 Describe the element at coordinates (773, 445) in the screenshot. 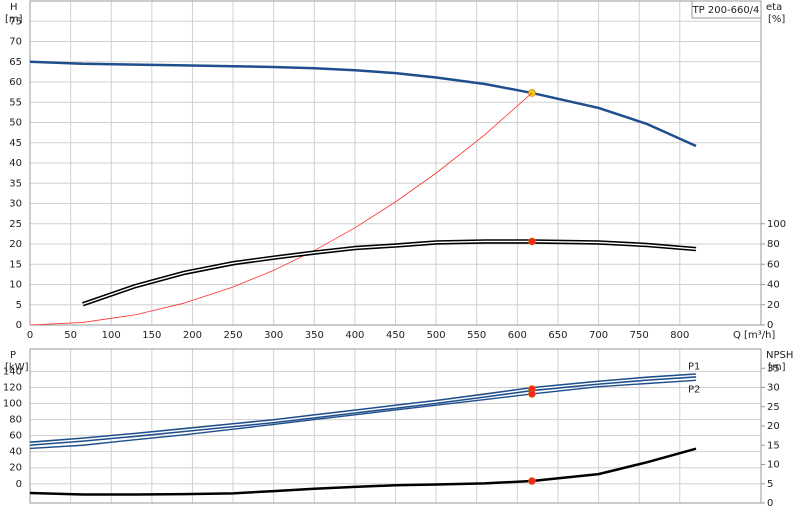

I see `y2-tick-label: 15` at that location.